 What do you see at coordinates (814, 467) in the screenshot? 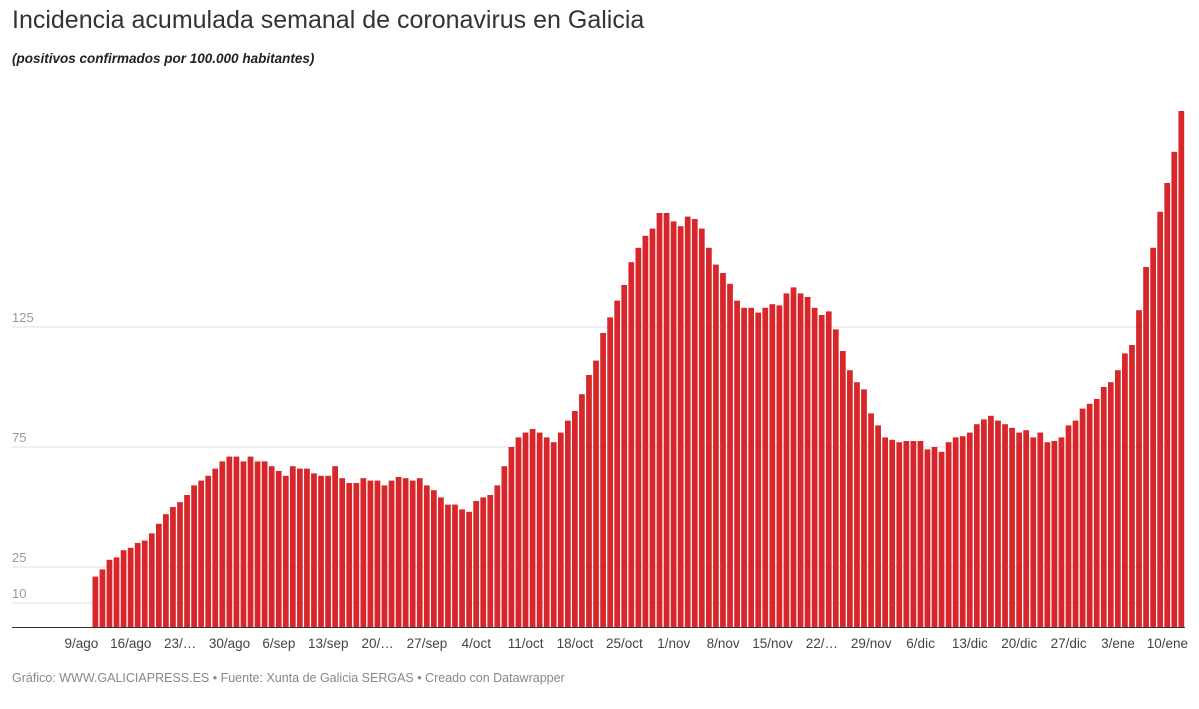
I see `bar: 21/nov: 133` at bounding box center [814, 467].